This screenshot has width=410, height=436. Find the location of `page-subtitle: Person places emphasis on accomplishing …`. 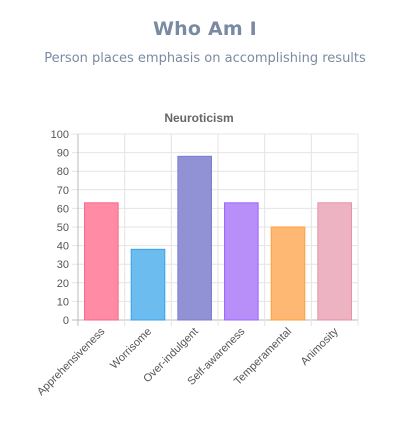

page-subtitle: Person places emphasis on accomplishing … is located at coordinates (205, 58).